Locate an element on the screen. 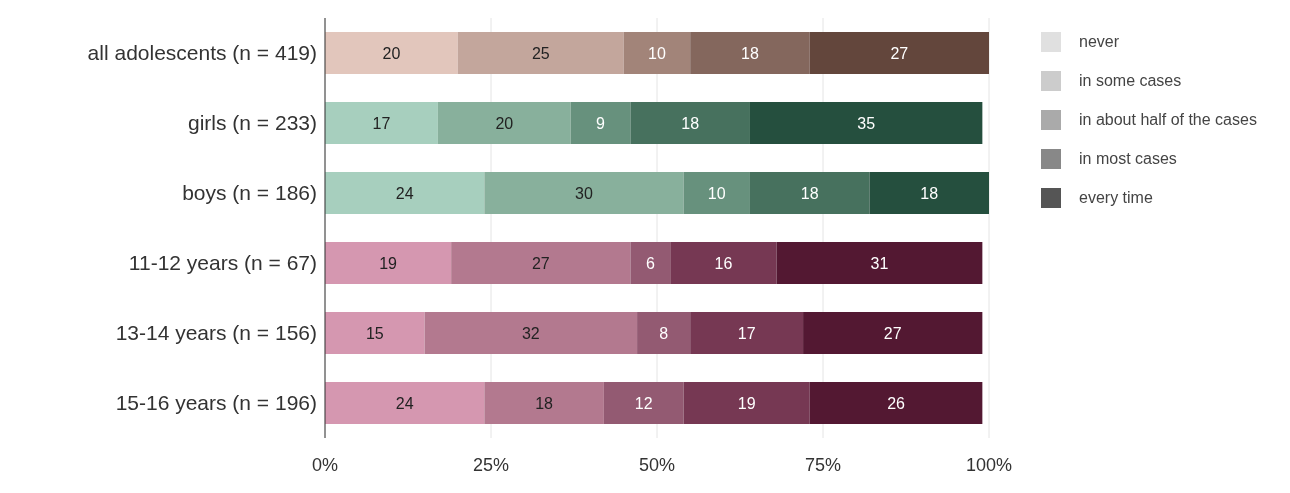 The height and width of the screenshot is (493, 1290). x-tick-label: 0% is located at coordinates (325, 464).